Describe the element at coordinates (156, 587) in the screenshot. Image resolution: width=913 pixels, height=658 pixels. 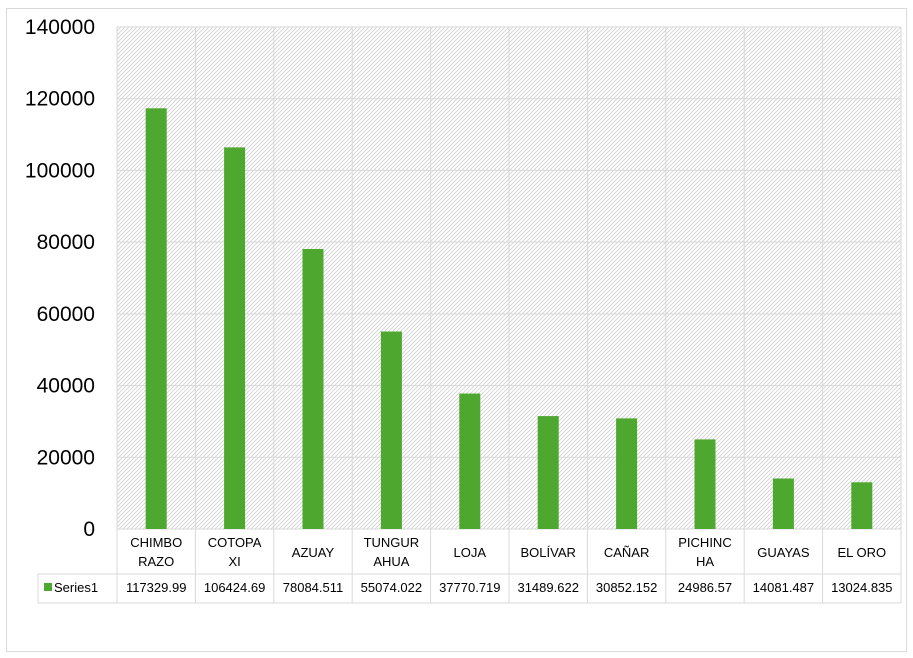
I see `data-table-value: 117329.99` at that location.